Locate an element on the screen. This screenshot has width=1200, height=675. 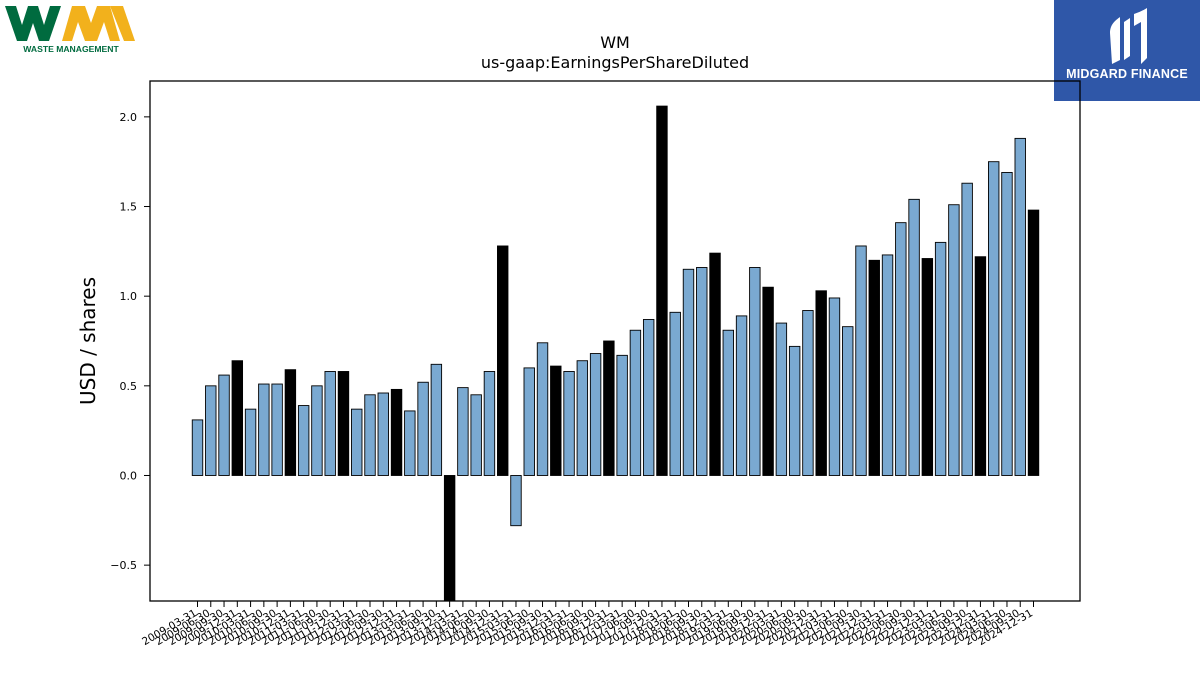
chart-title: WM is located at coordinates (615, 42).